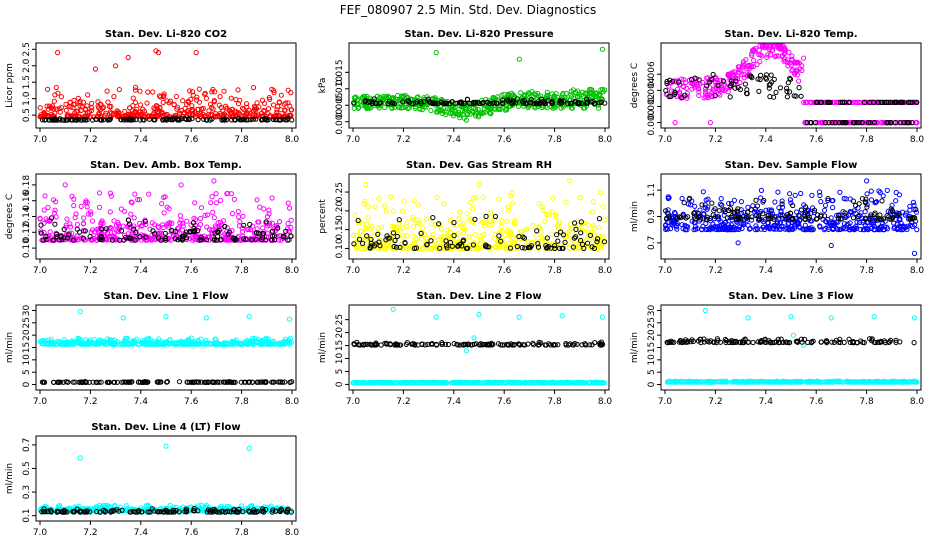 This screenshot has width=936, height=540. Describe the element at coordinates (10, 85) in the screenshot. I see `y-axis-label: Licor ppm` at that location.